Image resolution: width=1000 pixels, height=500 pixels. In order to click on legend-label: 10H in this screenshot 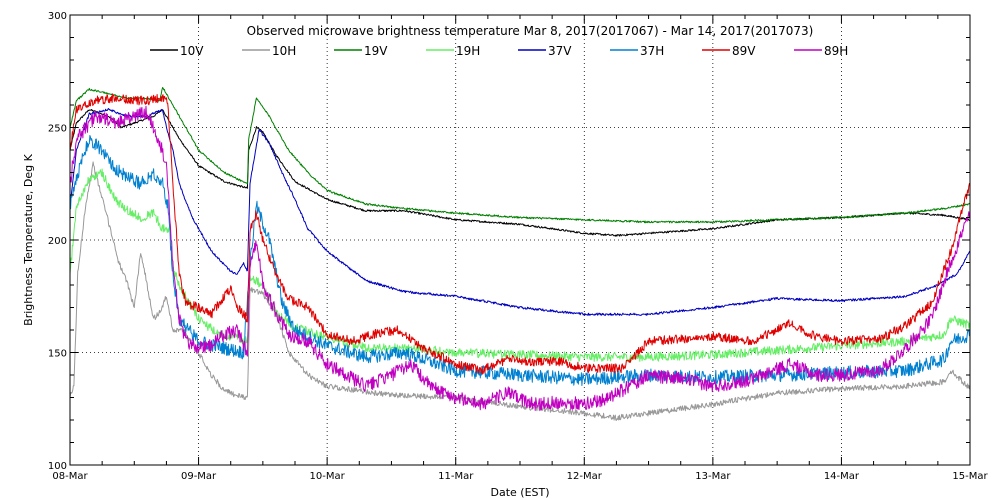, I will do `click(284, 51)`.